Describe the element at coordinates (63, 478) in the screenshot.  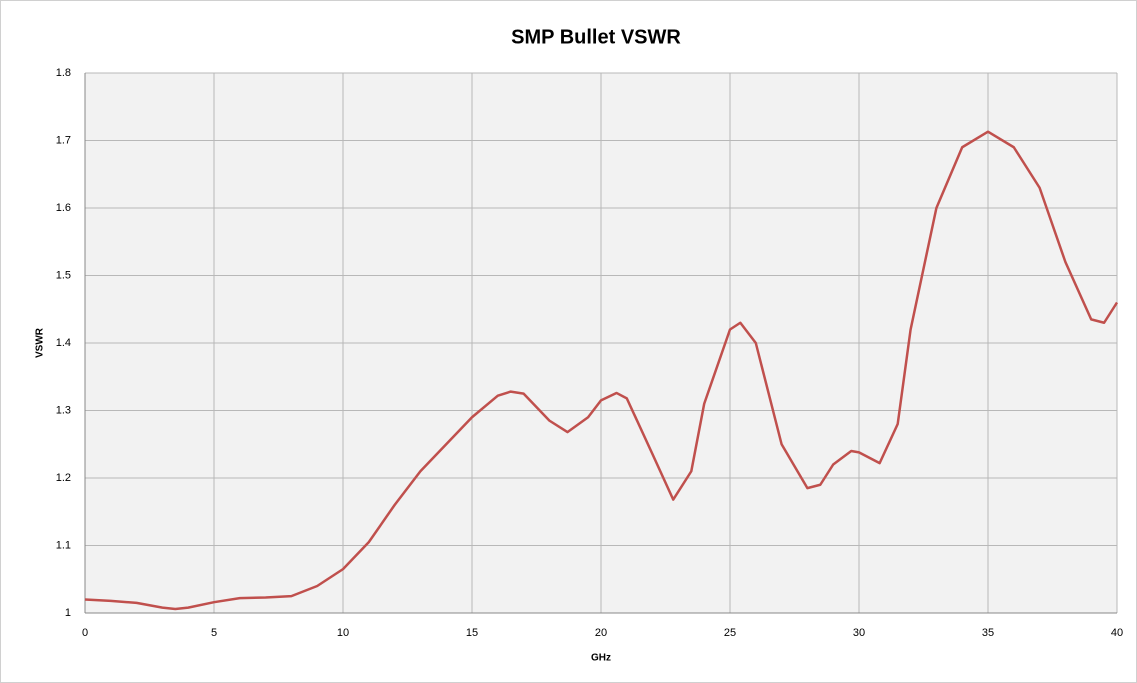
I see `y-tick-label: 1.2` at that location.